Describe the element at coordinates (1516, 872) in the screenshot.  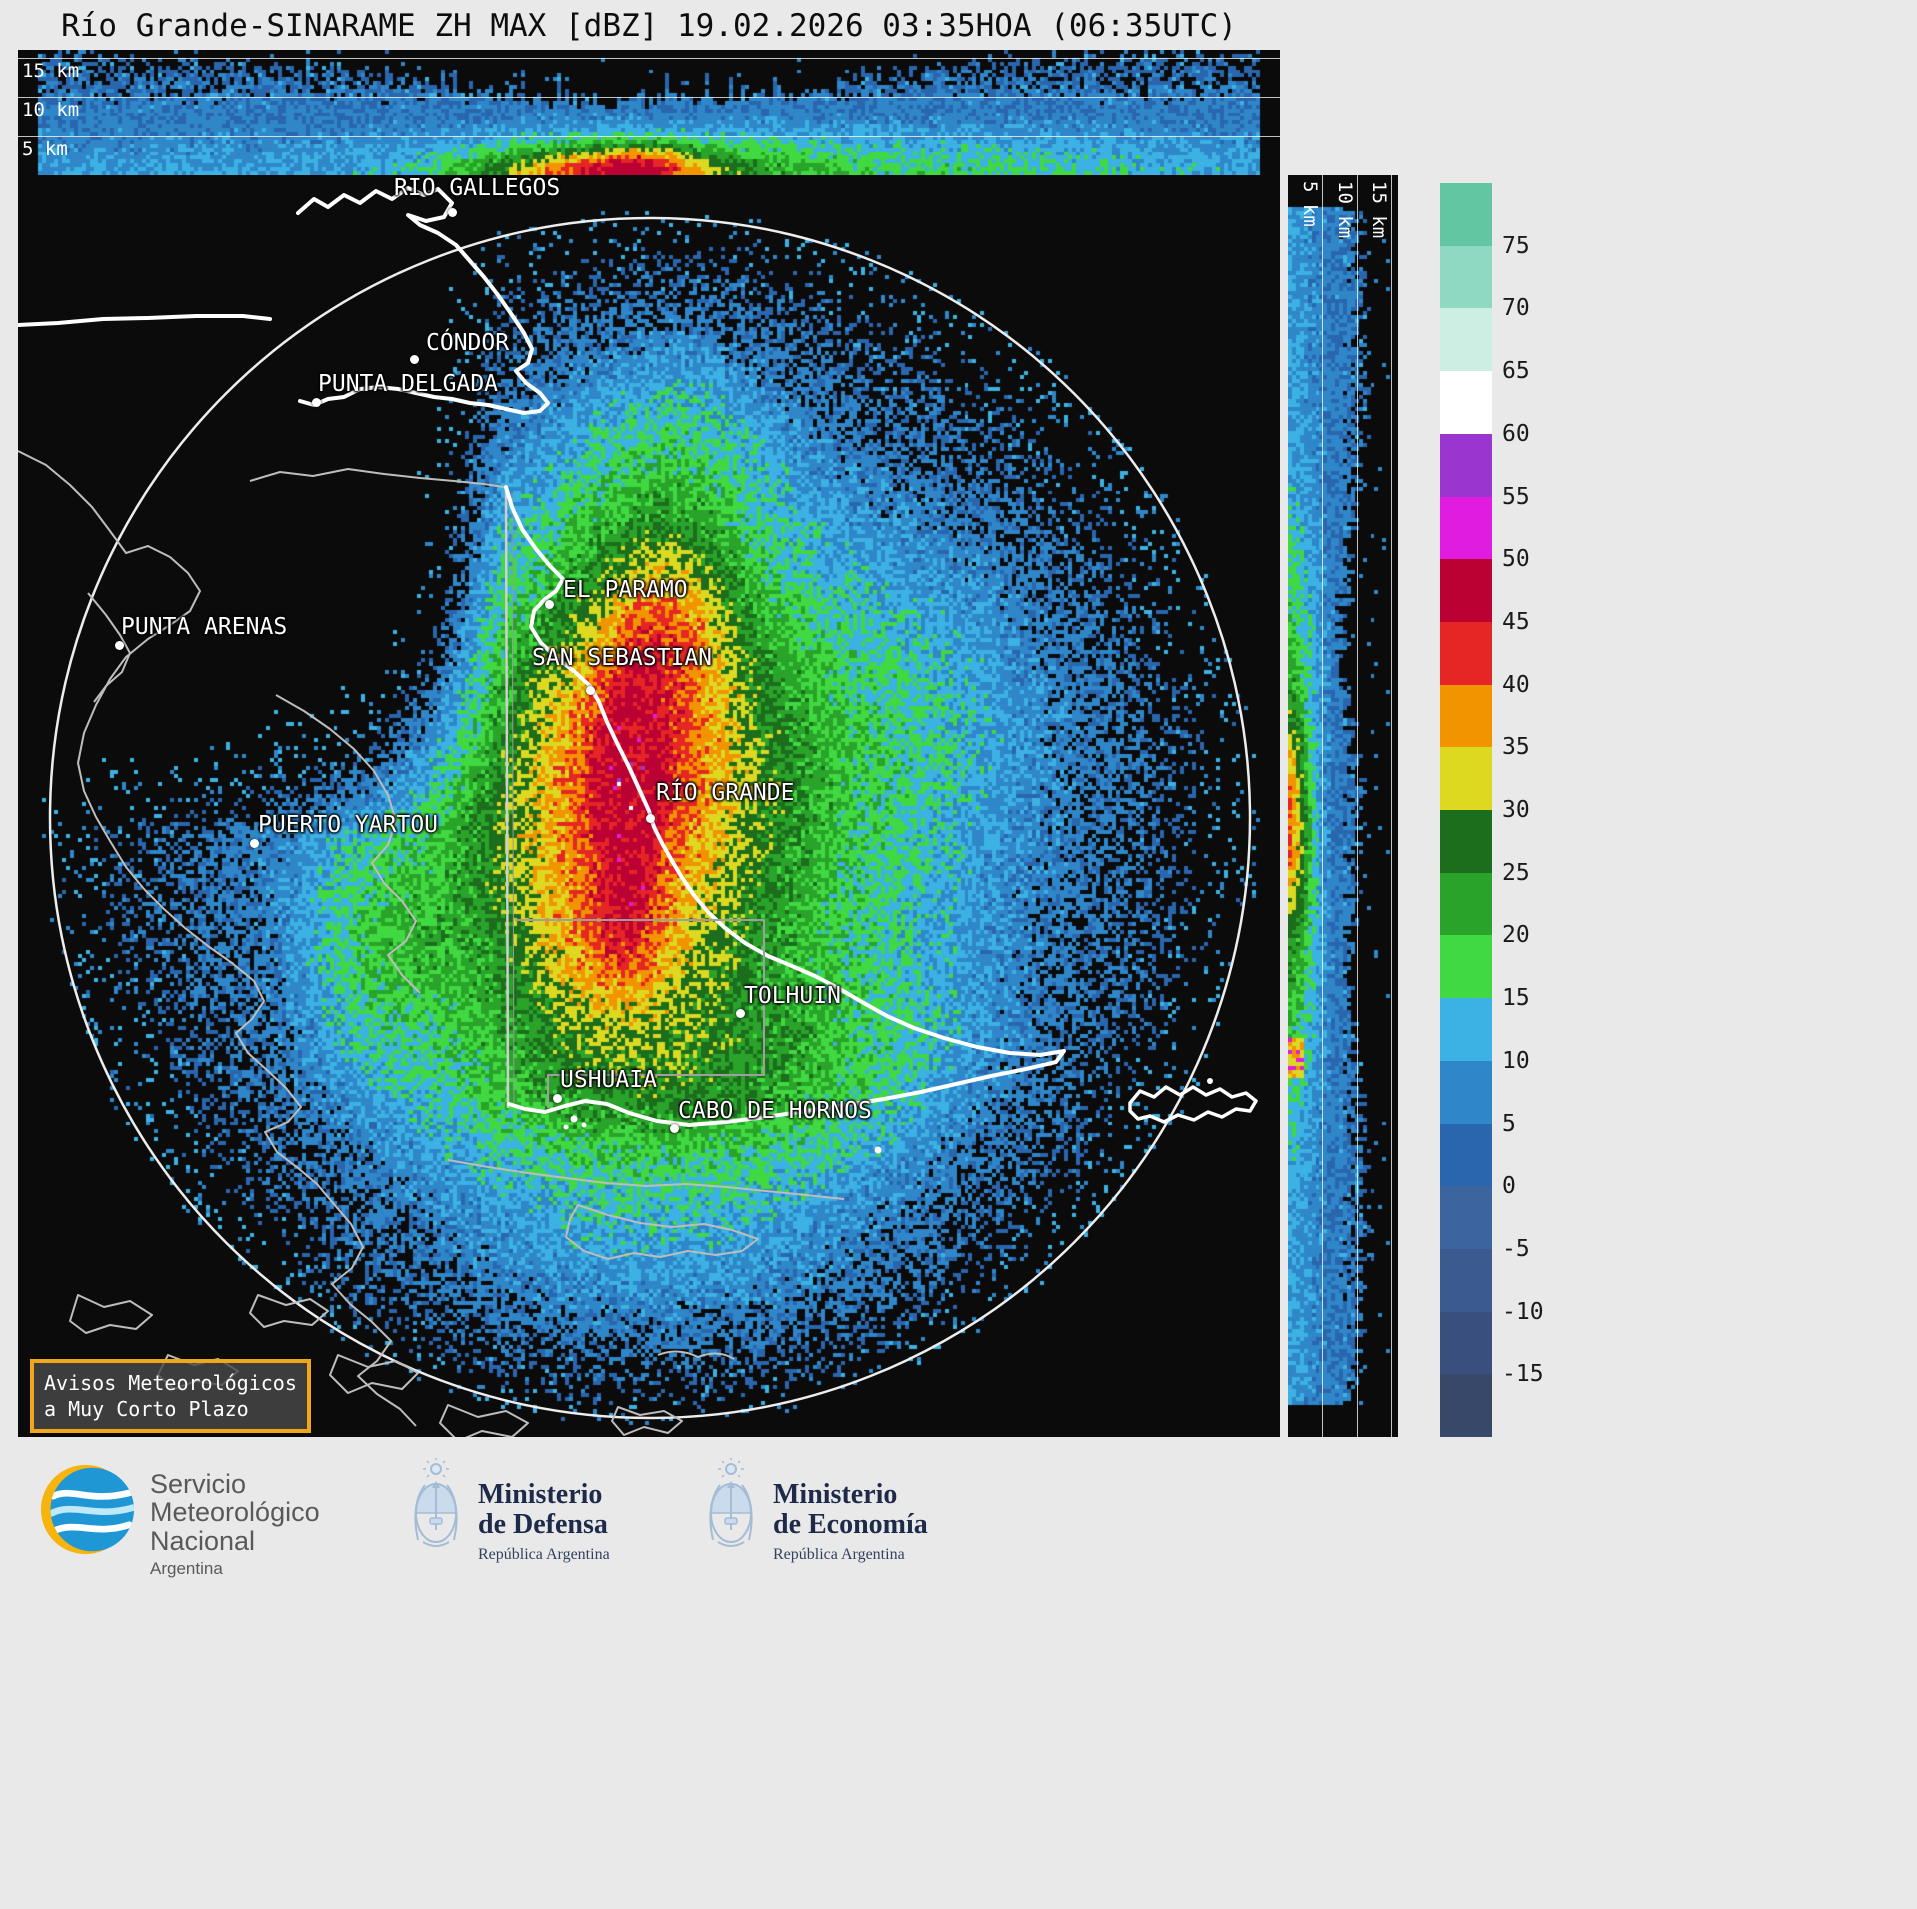
I see `colorbar-tick: 25` at that location.